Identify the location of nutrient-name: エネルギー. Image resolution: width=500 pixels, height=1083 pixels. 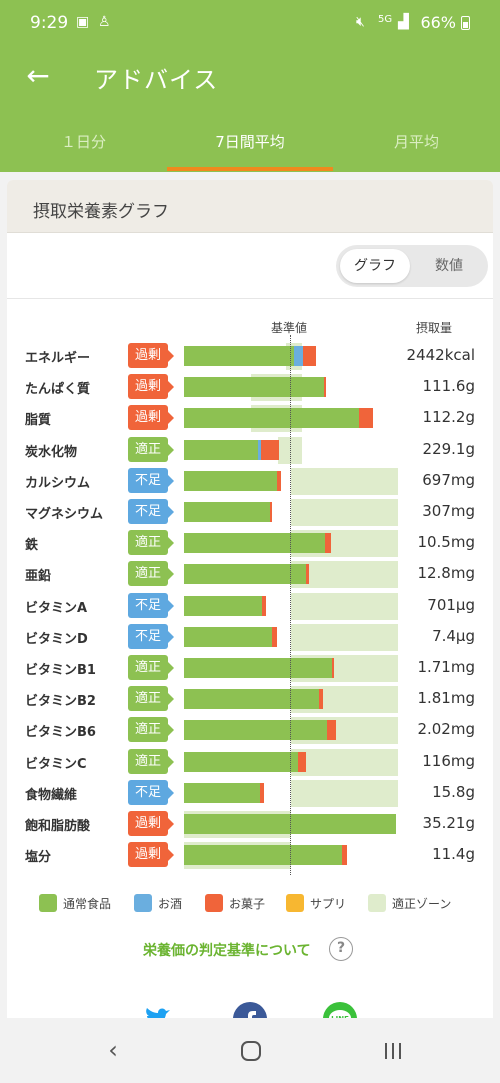
(58, 358).